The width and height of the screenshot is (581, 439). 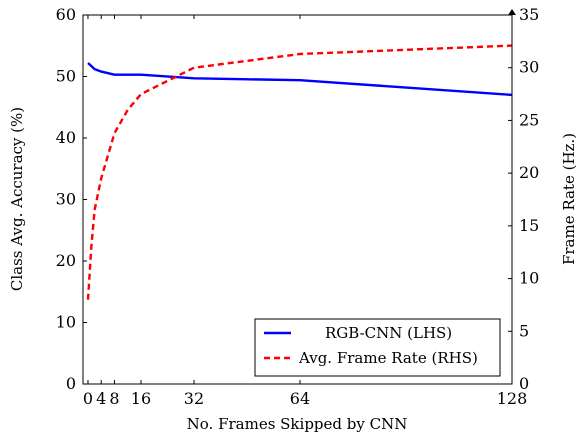 What do you see at coordinates (66, 137) in the screenshot?
I see `y-left-tick-label: 40` at bounding box center [66, 137].